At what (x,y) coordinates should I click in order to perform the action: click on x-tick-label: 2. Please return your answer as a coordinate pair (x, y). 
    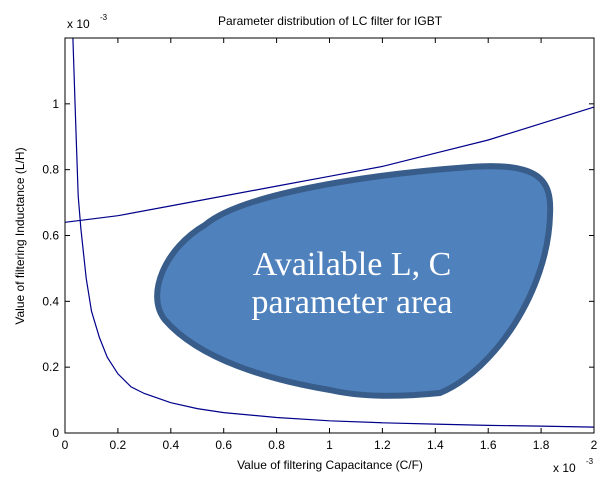
    Looking at the image, I should click on (594, 445).